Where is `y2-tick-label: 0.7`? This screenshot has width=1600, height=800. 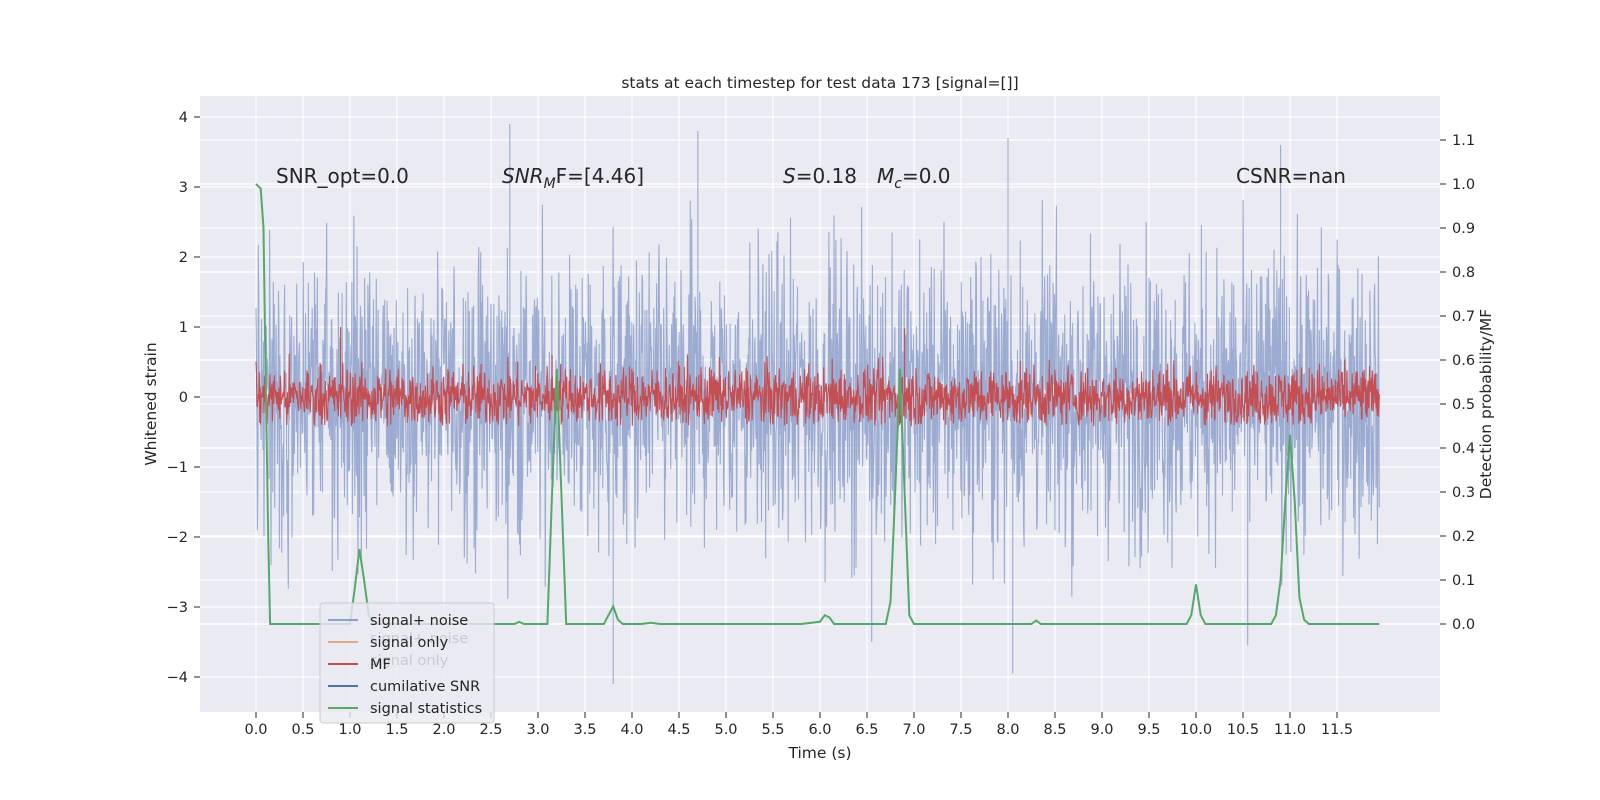 y2-tick-label: 0.7 is located at coordinates (1463, 317).